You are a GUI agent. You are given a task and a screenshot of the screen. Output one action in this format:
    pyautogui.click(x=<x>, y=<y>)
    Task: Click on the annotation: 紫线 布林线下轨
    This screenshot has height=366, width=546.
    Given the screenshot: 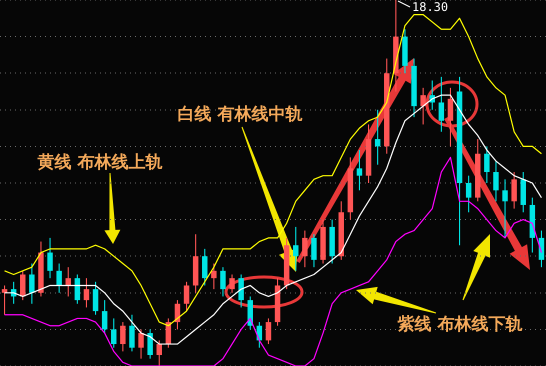 What is the action you would take?
    pyautogui.click(x=459, y=324)
    